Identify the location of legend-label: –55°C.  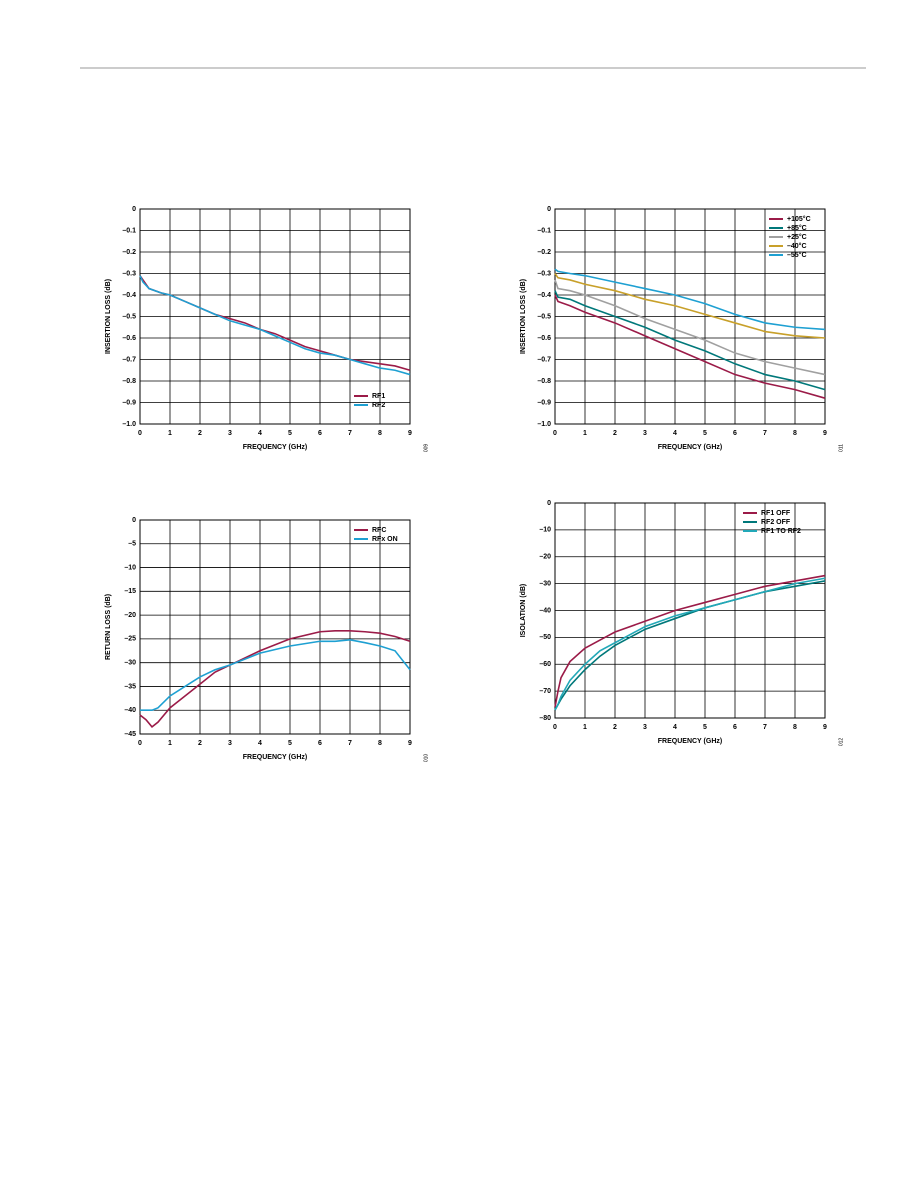
(797, 255).